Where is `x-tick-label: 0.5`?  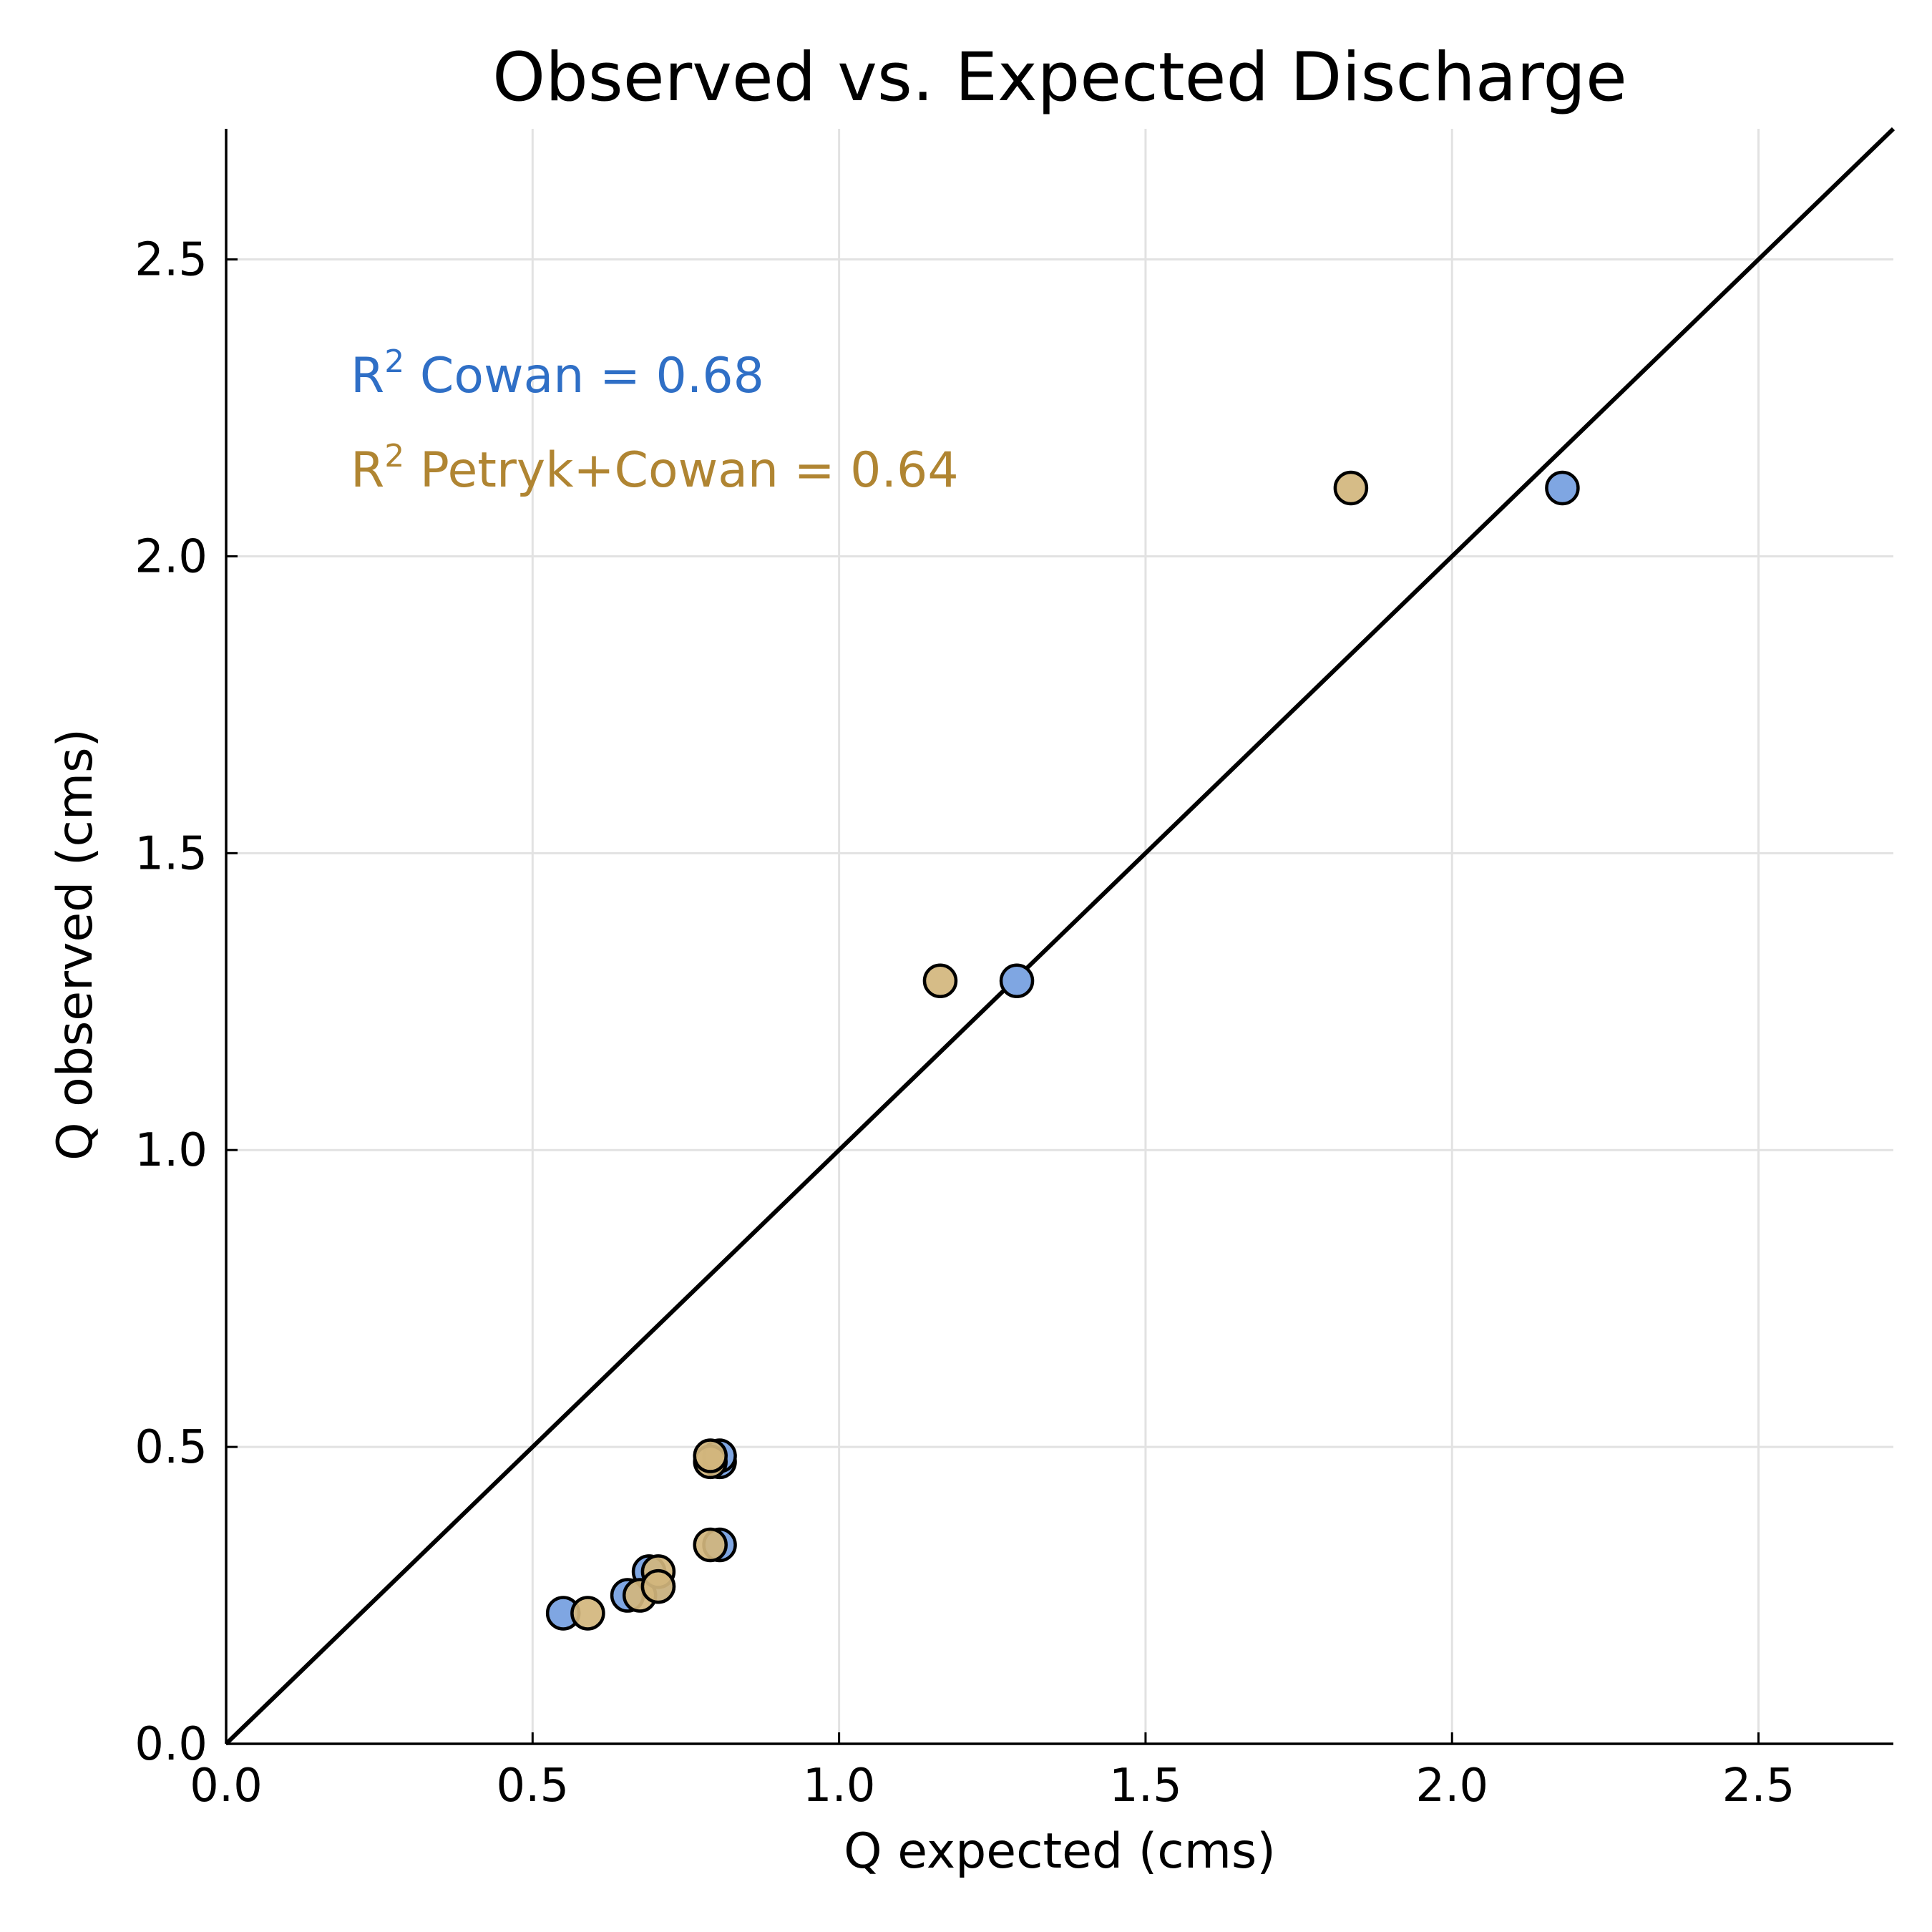
x-tick-label: 0.5 is located at coordinates (532, 1786).